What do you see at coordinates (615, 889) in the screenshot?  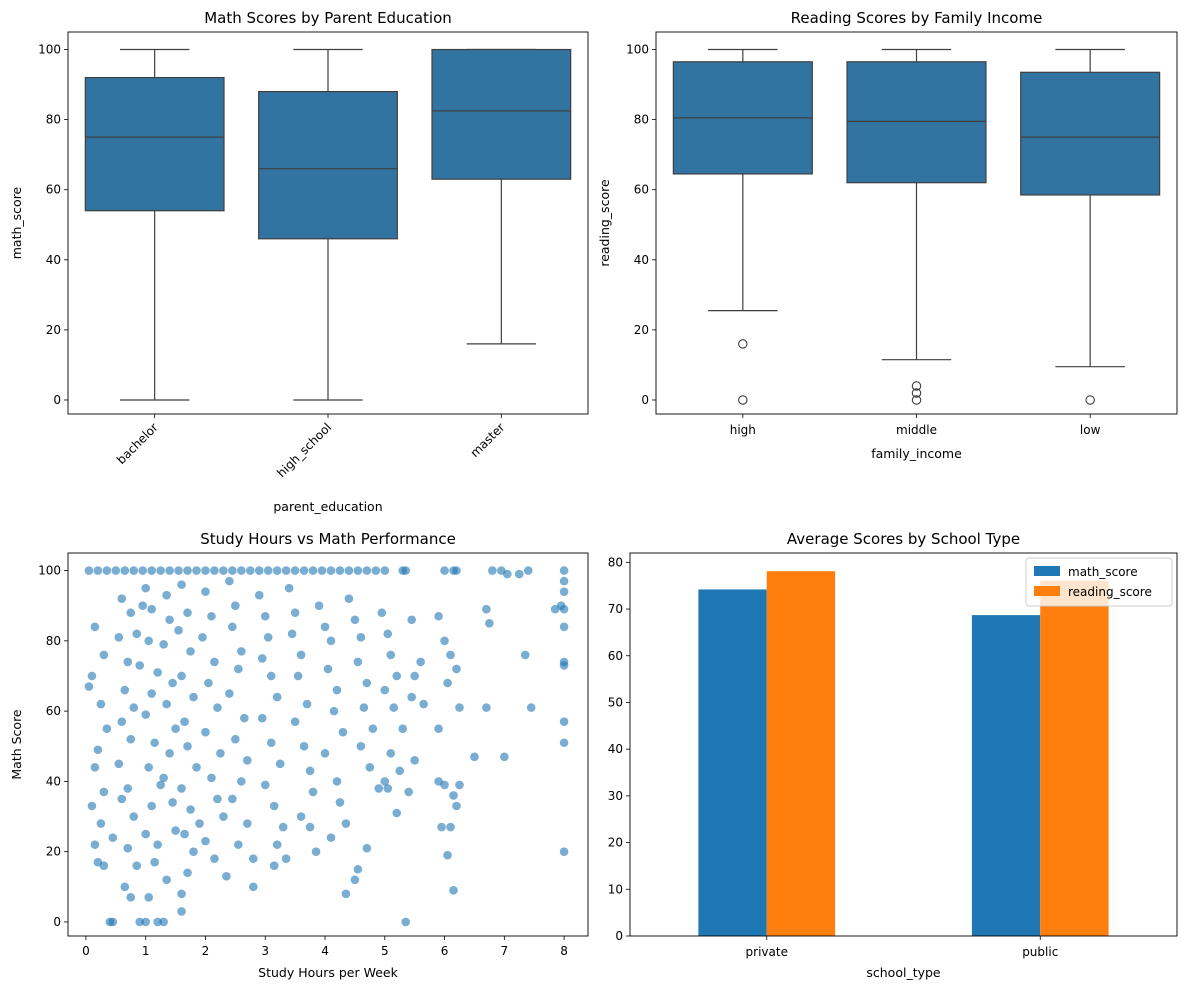 I see `y-tick-label: 10` at bounding box center [615, 889].